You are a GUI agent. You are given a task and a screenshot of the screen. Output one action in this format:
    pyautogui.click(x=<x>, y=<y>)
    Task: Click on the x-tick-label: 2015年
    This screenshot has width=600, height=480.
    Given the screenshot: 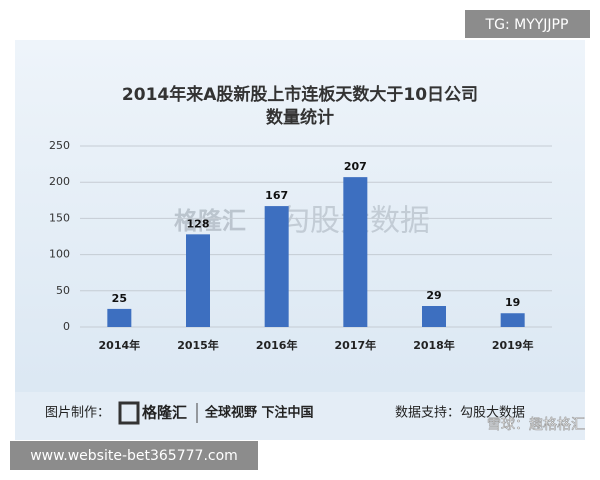 What is the action you would take?
    pyautogui.click(x=198, y=345)
    